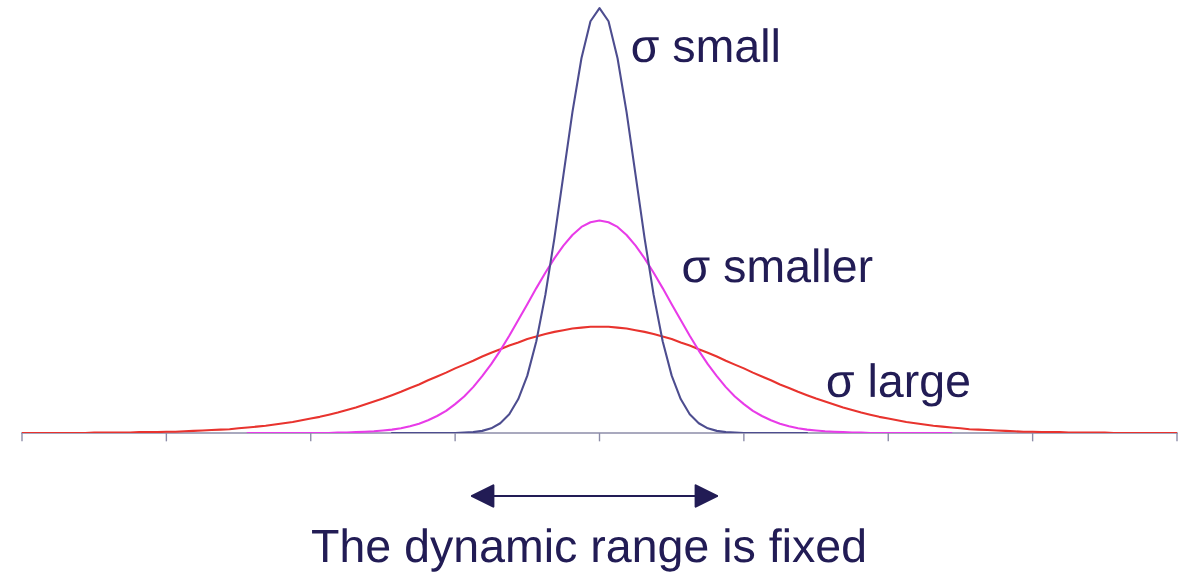 The width and height of the screenshot is (1187, 575). Describe the element at coordinates (898, 385) in the screenshot. I see `series-label: σ large` at that location.